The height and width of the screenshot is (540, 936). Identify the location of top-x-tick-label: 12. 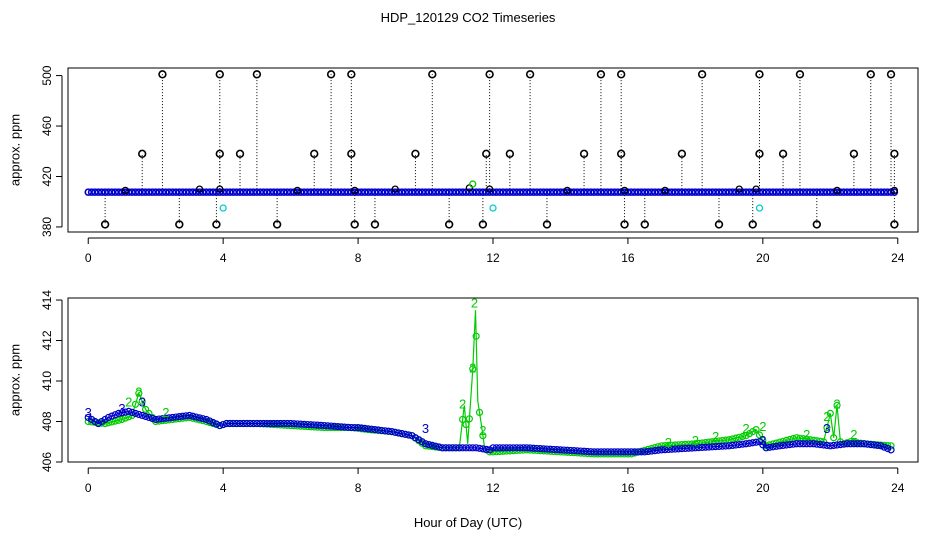
(493, 258).